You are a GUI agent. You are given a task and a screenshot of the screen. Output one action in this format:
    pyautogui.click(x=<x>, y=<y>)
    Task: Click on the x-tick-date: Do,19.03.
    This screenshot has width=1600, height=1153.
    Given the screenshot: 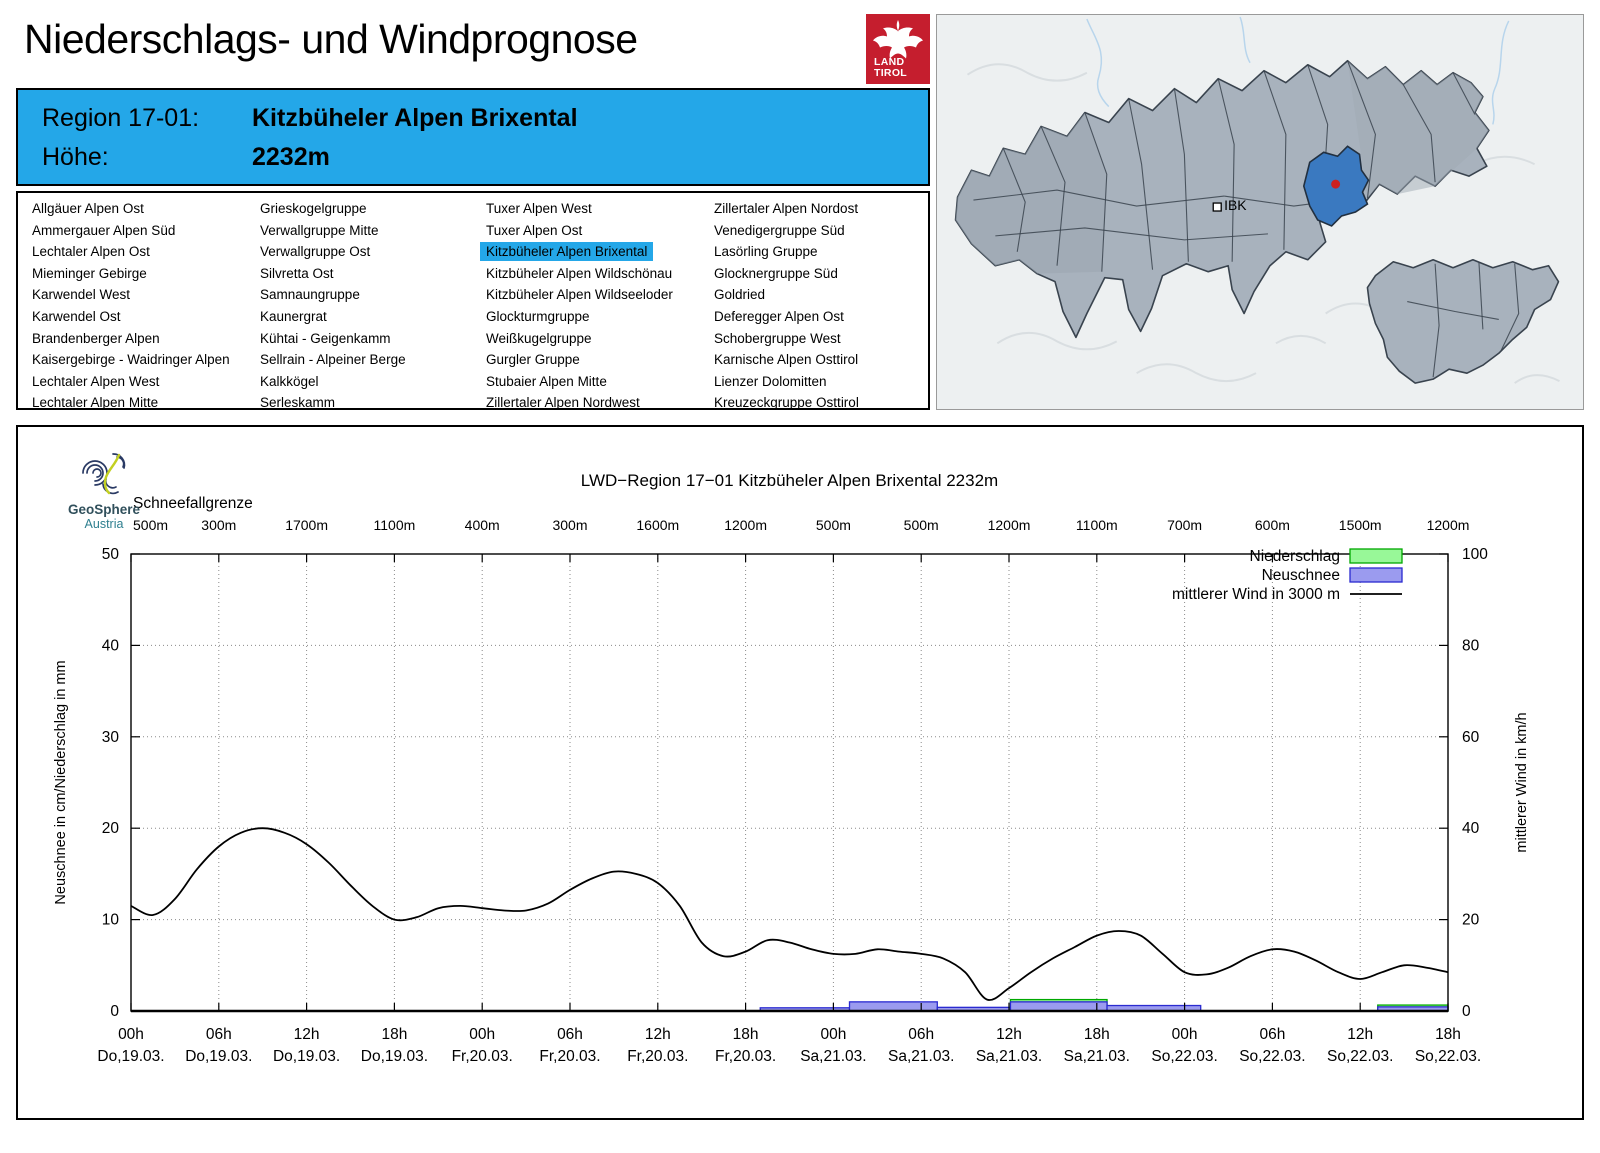 What is the action you would take?
    pyautogui.click(x=218, y=1056)
    